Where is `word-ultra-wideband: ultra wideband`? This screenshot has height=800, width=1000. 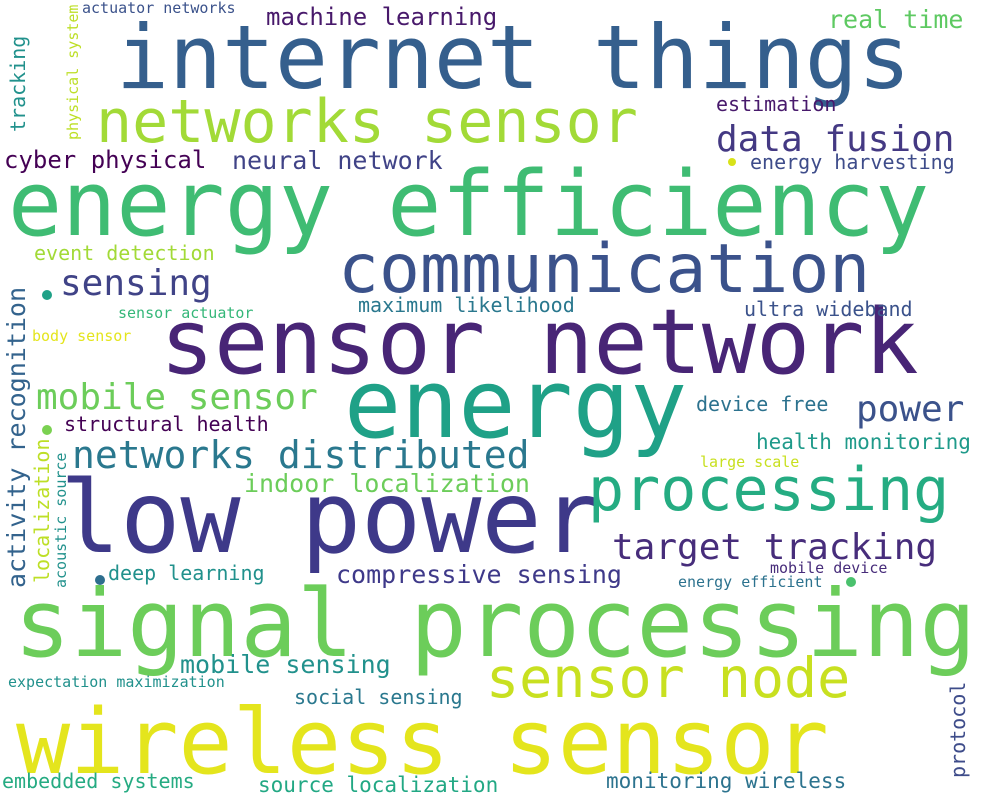
word-ultra-wideband: ultra wideband is located at coordinates (828, 309).